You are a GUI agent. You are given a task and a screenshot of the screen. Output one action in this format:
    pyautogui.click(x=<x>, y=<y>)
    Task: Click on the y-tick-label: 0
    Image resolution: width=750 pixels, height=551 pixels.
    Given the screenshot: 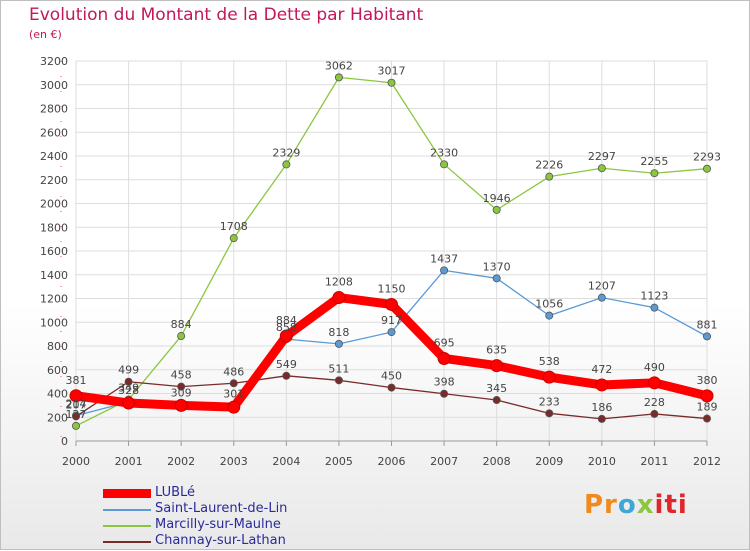 What is the action you would take?
    pyautogui.click(x=64, y=441)
    